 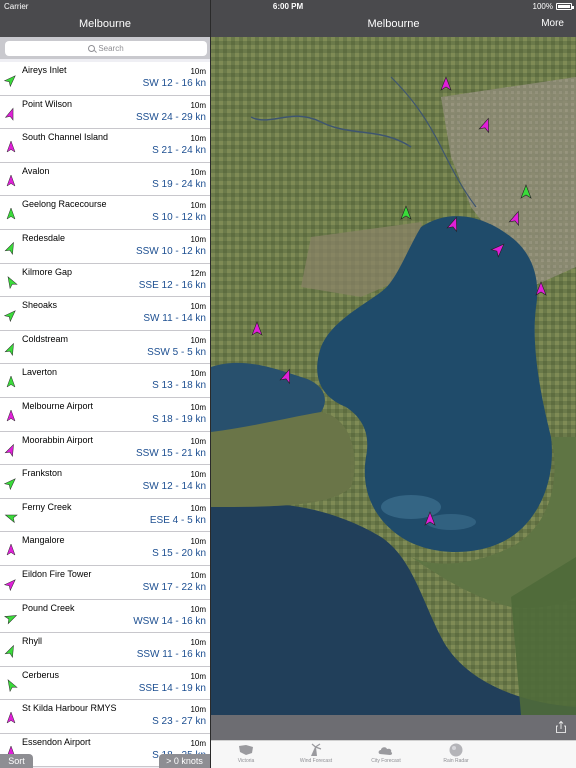 What do you see at coordinates (456, 750) in the screenshot?
I see `rain-radar-icon` at bounding box center [456, 750].